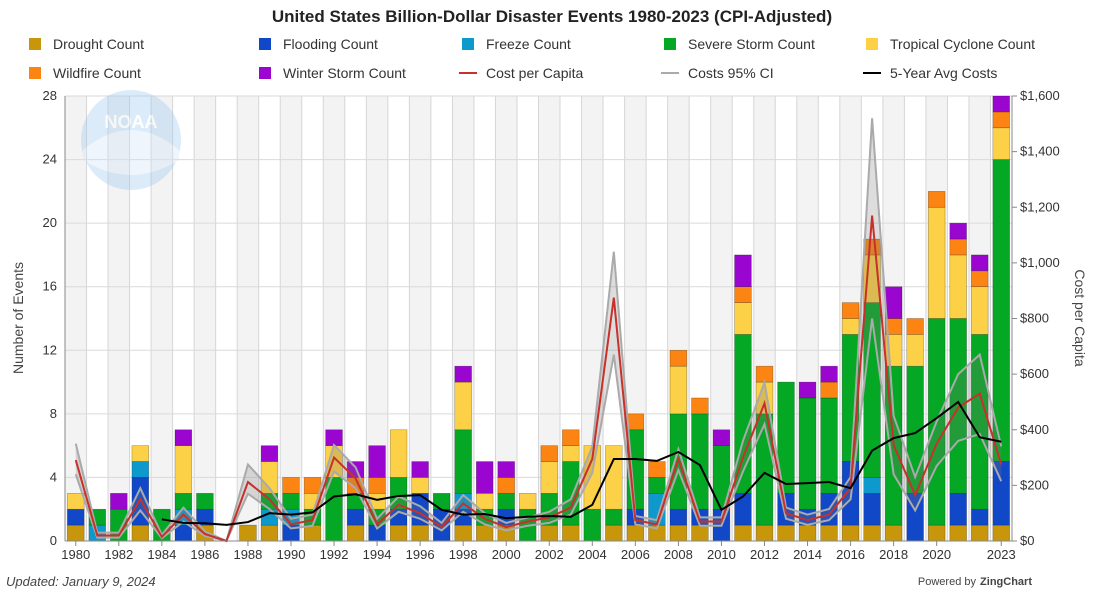  I want to click on x-tick-label: 1982, so click(118, 554).